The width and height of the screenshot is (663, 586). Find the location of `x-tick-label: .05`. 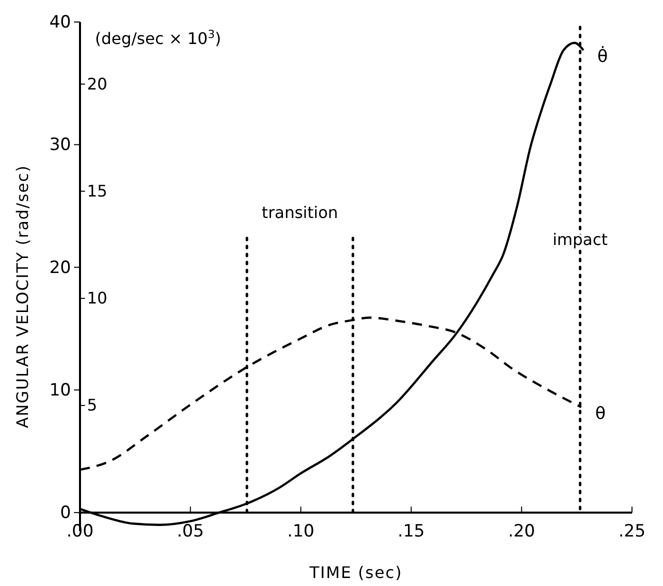

x-tick-label: .05 is located at coordinates (190, 532).